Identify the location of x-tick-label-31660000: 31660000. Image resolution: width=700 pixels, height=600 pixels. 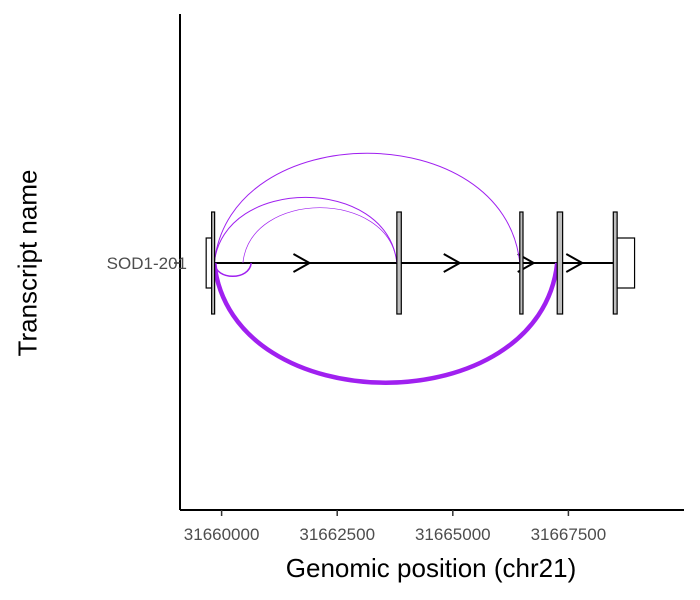
(221, 534).